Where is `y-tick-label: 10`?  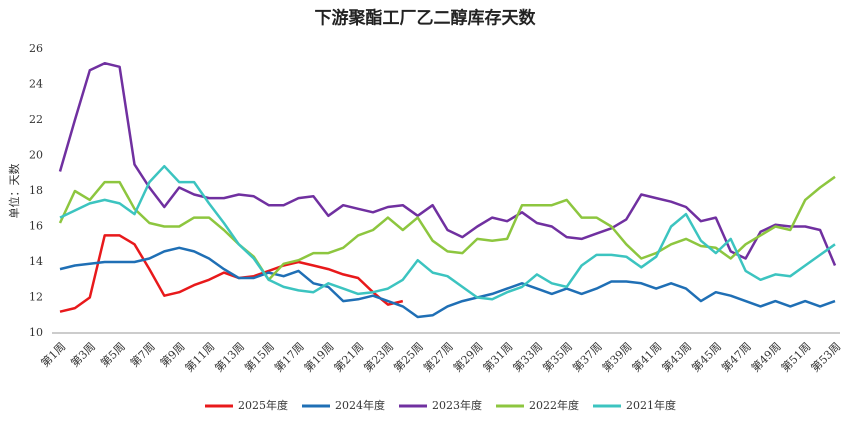
y-tick-label: 10 is located at coordinates (36, 332).